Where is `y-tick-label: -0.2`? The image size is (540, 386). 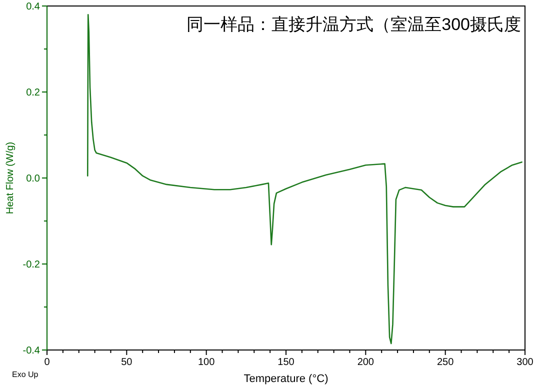
y-tick-label: -0.2 is located at coordinates (31, 265).